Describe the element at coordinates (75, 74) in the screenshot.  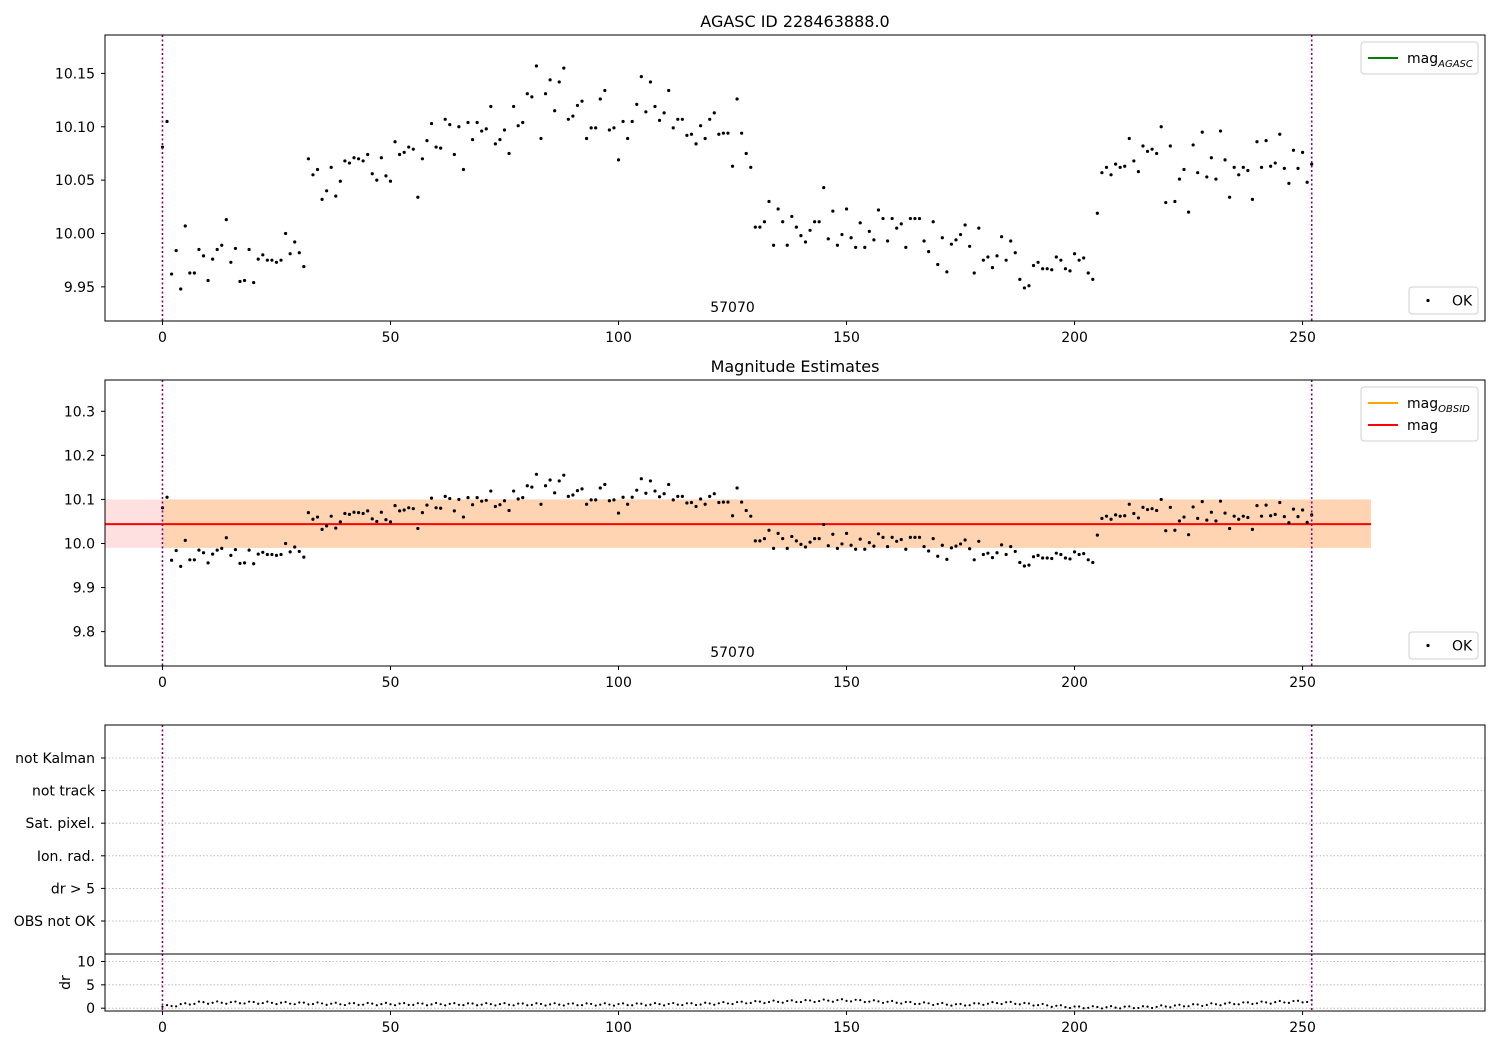
I see `ytick-label: 10.15` at that location.